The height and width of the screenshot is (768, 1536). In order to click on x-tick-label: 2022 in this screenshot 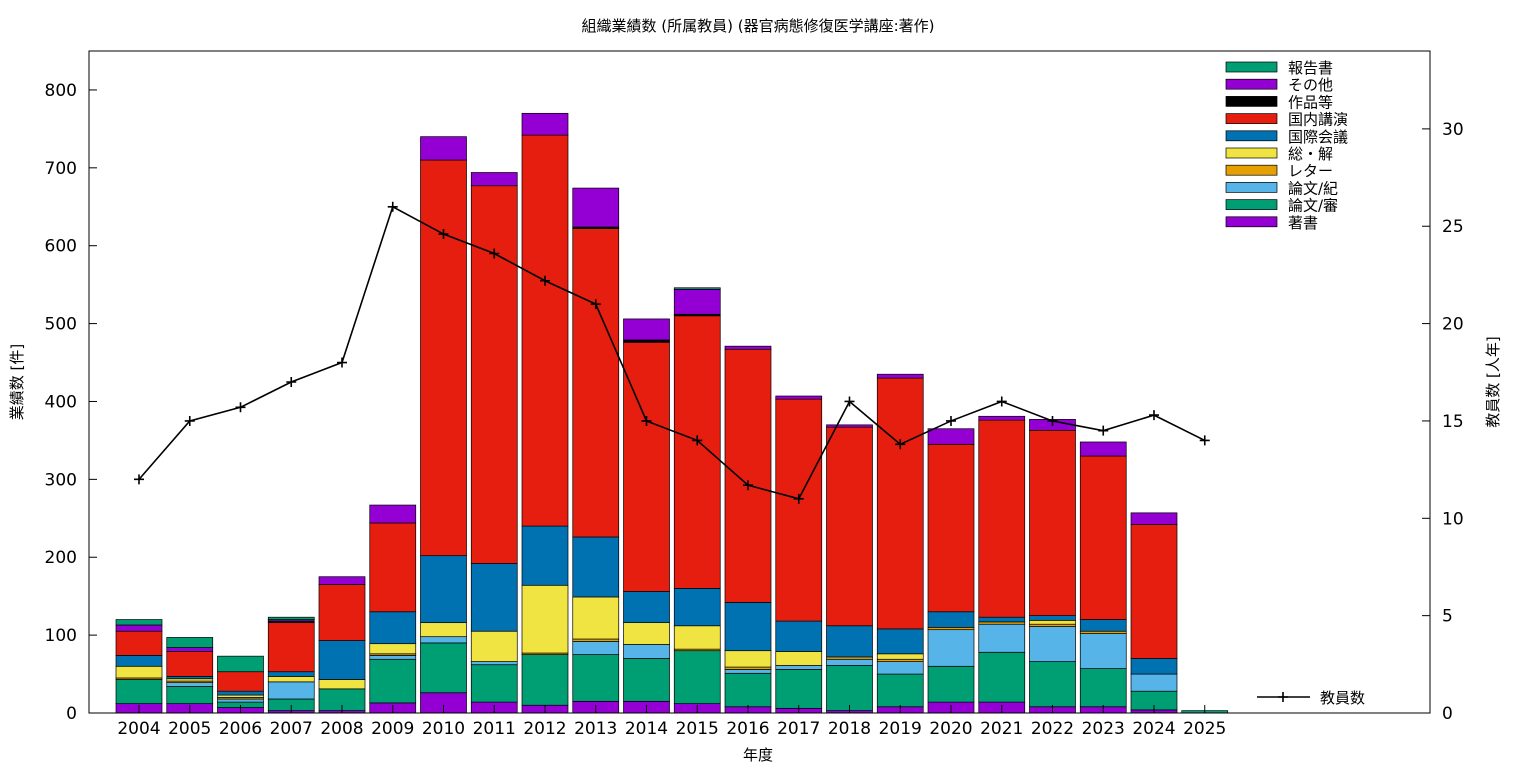, I will do `click(1052, 729)`.